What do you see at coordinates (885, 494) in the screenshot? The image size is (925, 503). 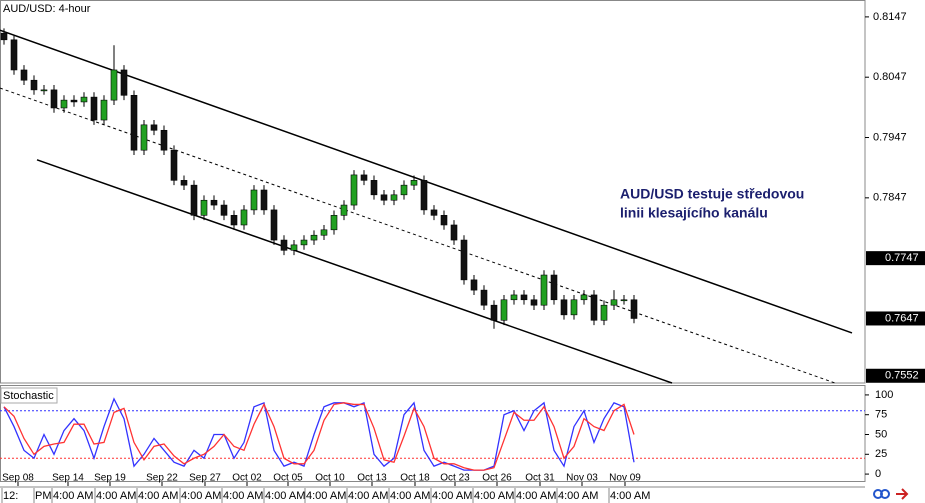 I see `link-icon` at bounding box center [885, 494].